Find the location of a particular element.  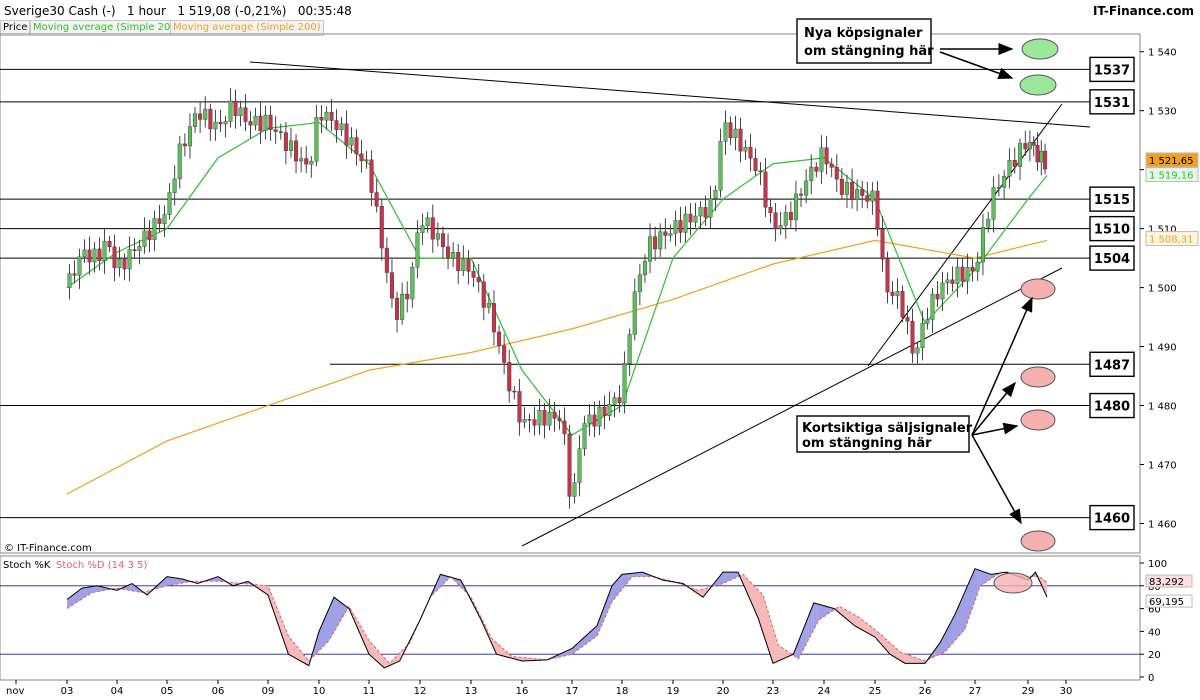

stoch-d-legend: Stoch %D (14 3 5) is located at coordinates (101, 565).